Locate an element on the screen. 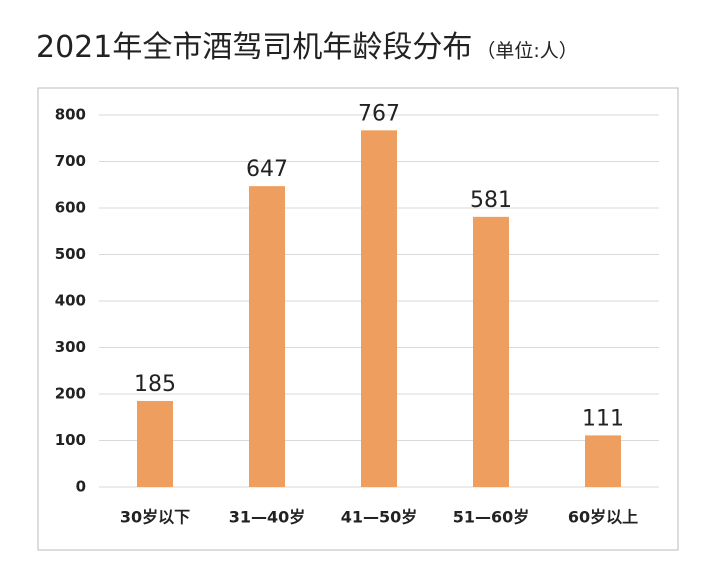 Image resolution: width=716 pixels, height=576 pixels. value-label: 767 is located at coordinates (379, 113).